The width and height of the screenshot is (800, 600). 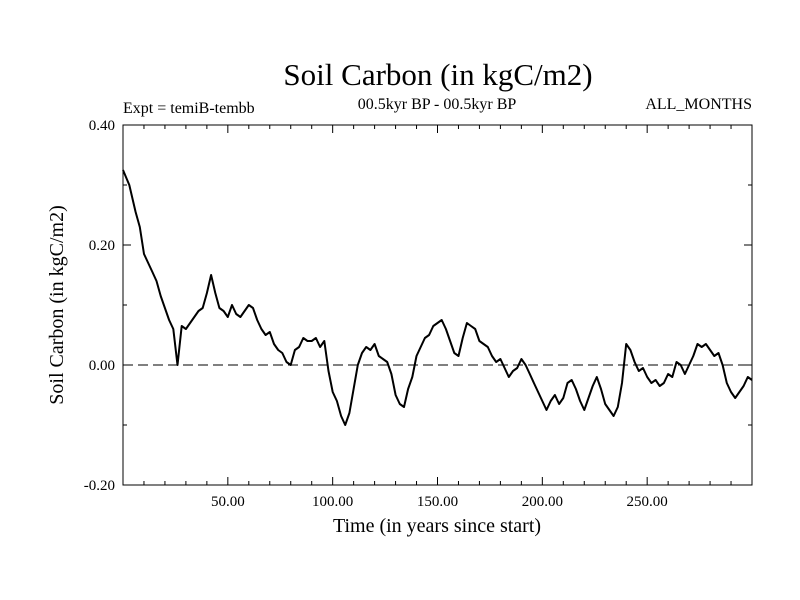 What do you see at coordinates (437, 526) in the screenshot?
I see `x-axis-label: Time (in years since start)` at bounding box center [437, 526].